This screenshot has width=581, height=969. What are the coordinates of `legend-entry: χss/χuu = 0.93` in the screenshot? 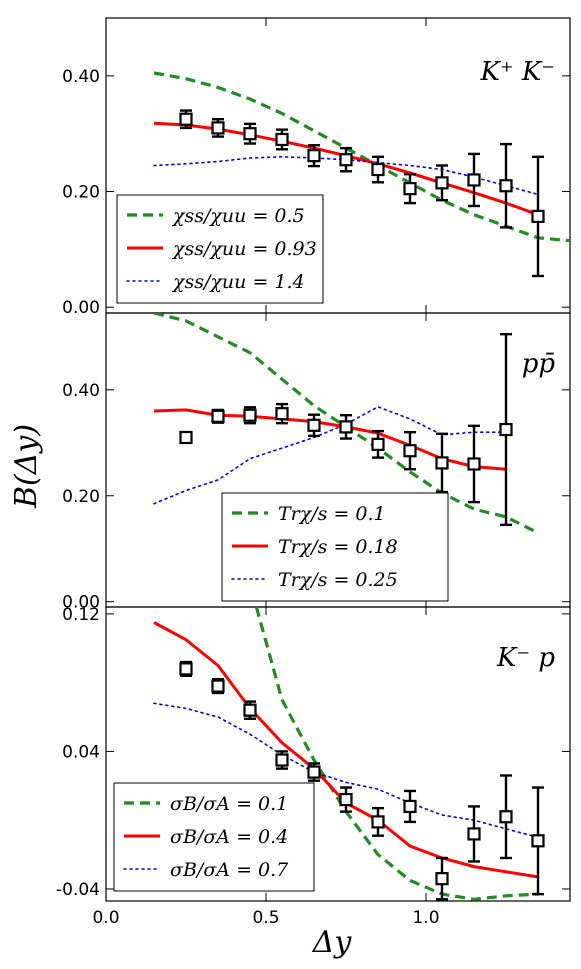 It's located at (244, 249).